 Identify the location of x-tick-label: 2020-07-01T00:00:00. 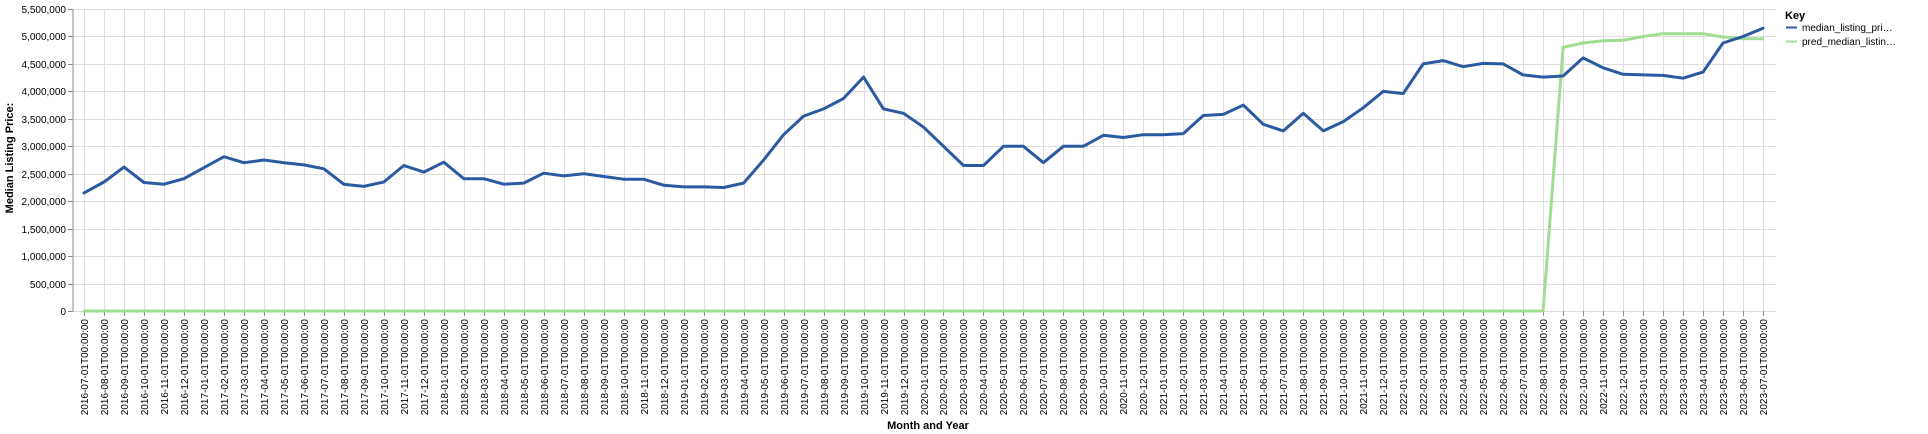
(1044, 367).